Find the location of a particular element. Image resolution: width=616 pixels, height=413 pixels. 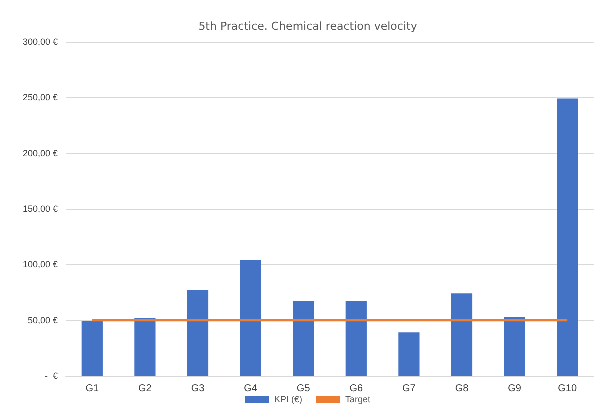

x-tick-label: G10 is located at coordinates (568, 389).